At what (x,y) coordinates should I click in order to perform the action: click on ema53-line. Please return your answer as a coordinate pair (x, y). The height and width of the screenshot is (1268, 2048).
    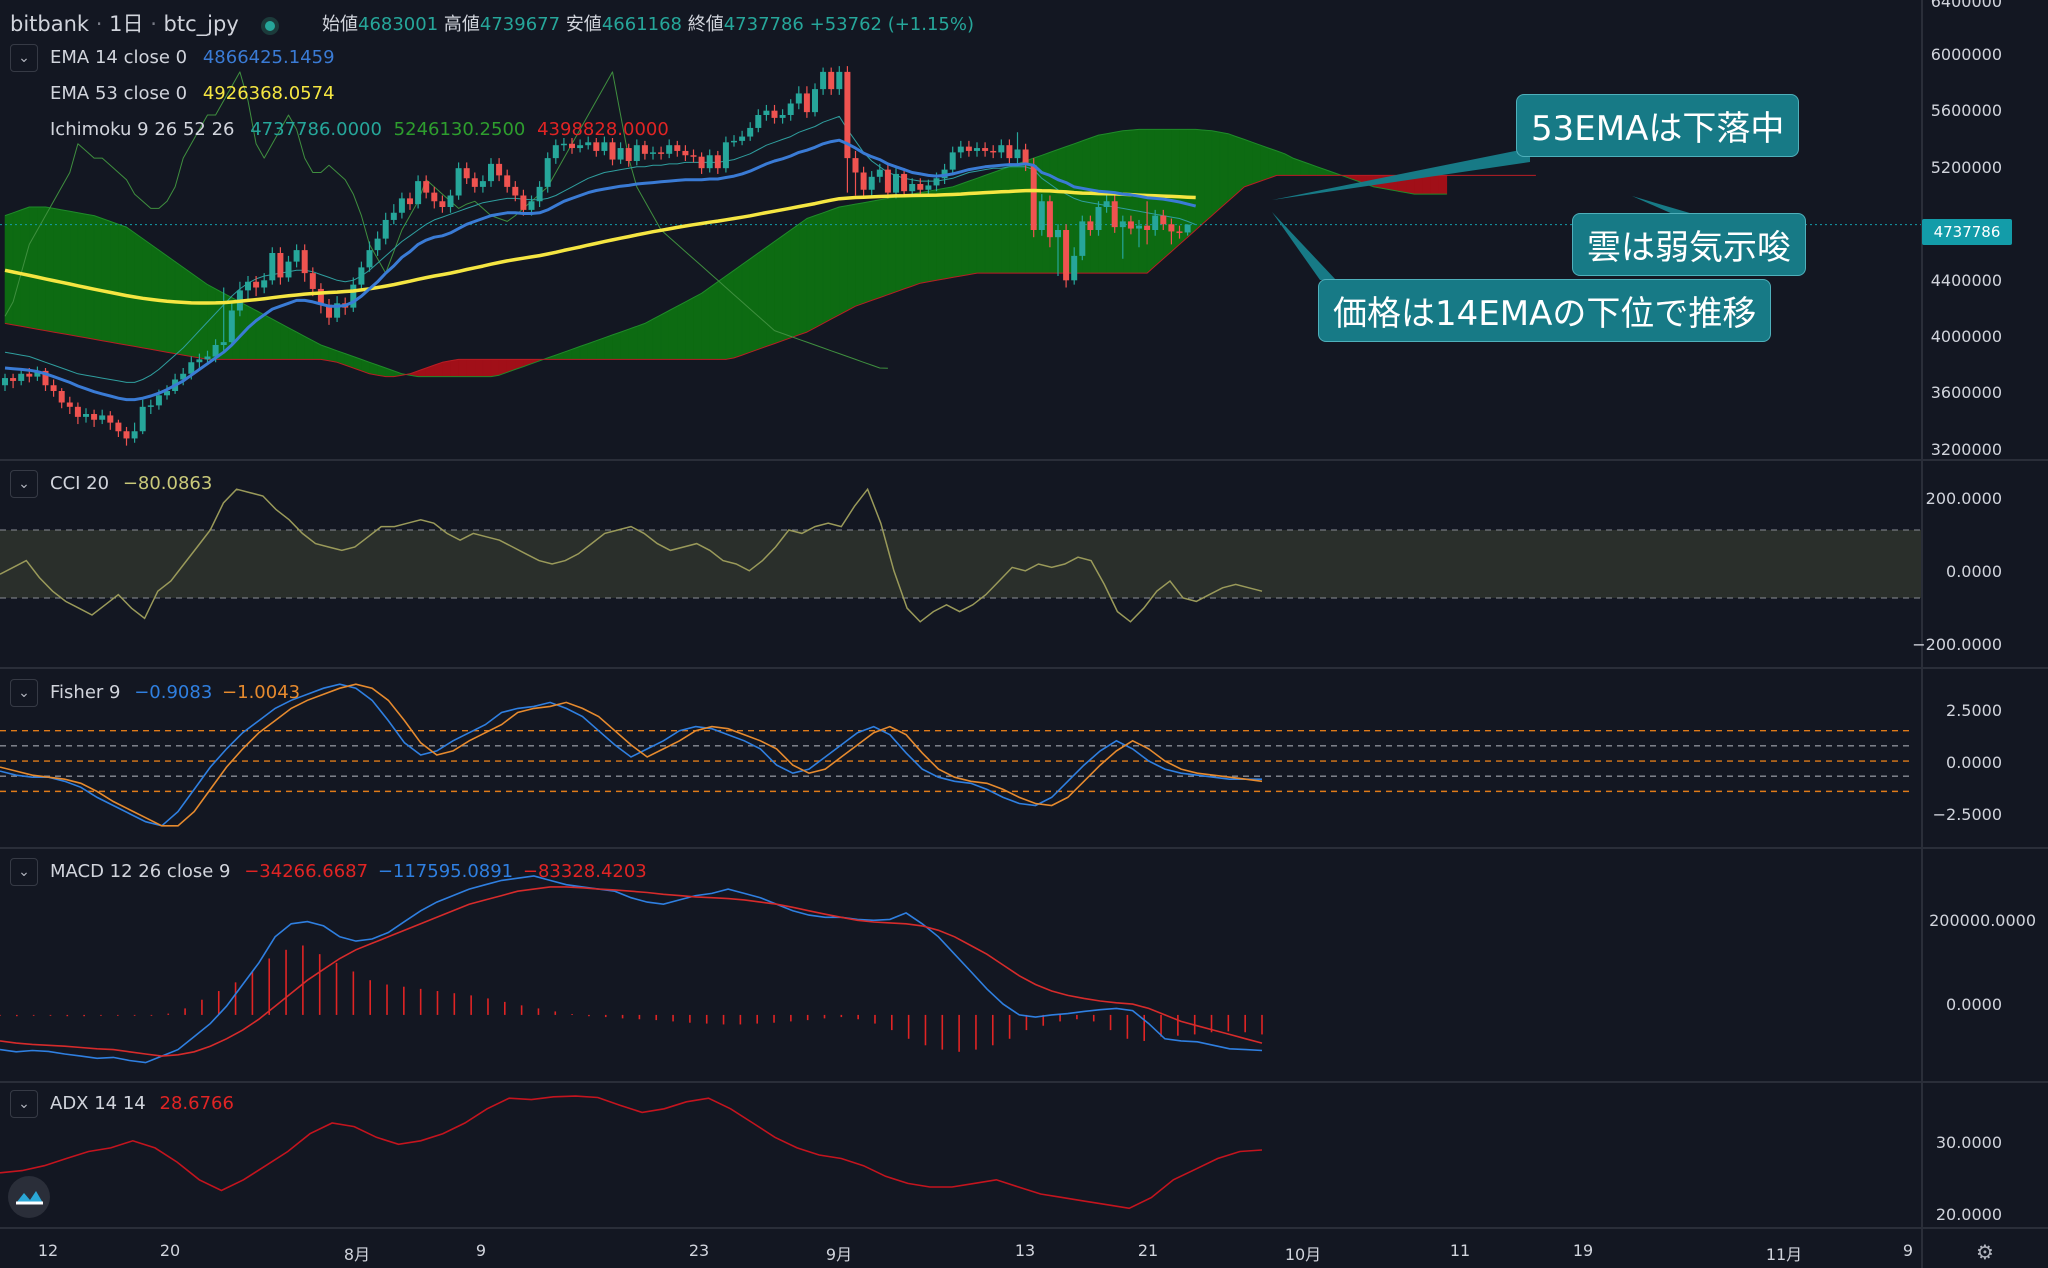
    Looking at the image, I should click on (600, 246).